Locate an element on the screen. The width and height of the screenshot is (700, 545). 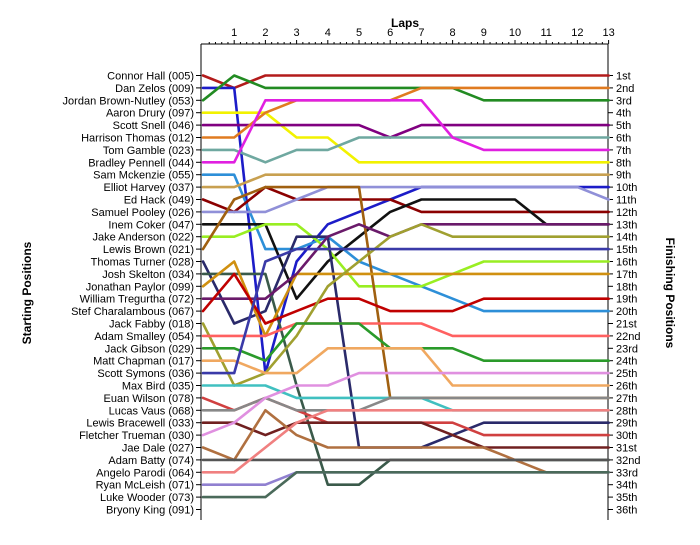
finishing-position-label: 16th is located at coordinates (626, 263).